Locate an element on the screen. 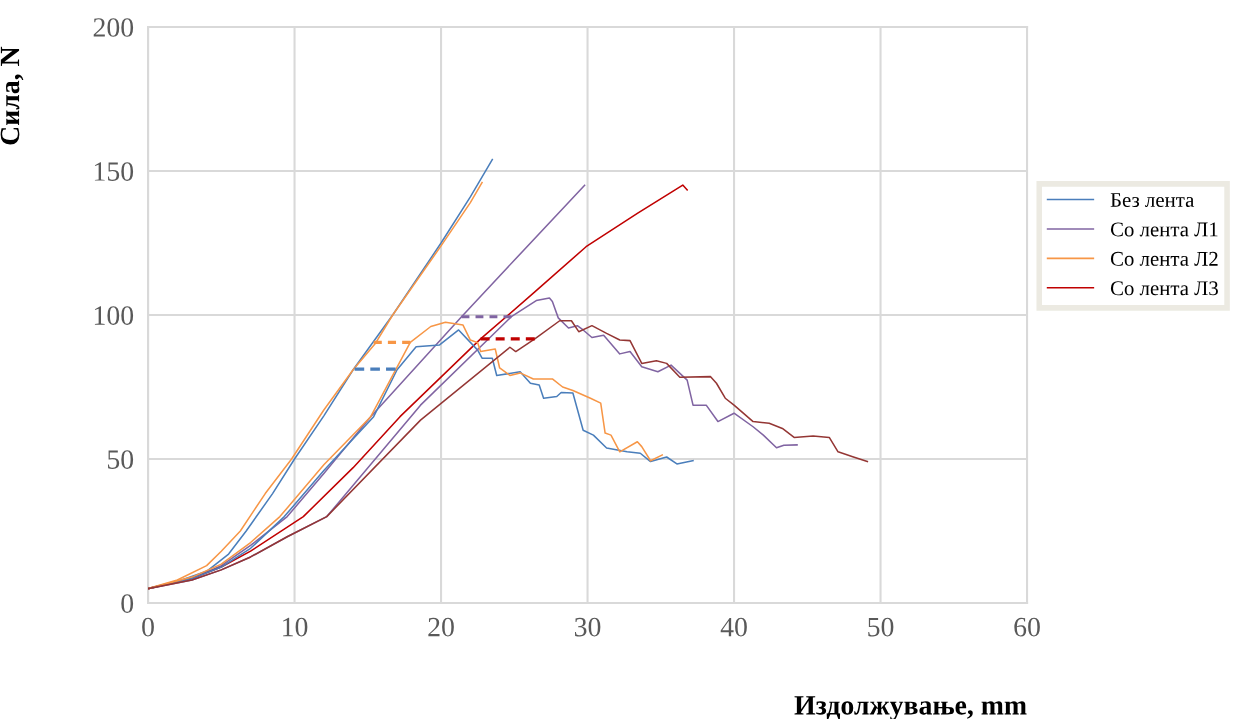 The height and width of the screenshot is (719, 1244). x-tick-label: 10 is located at coordinates (295, 627).